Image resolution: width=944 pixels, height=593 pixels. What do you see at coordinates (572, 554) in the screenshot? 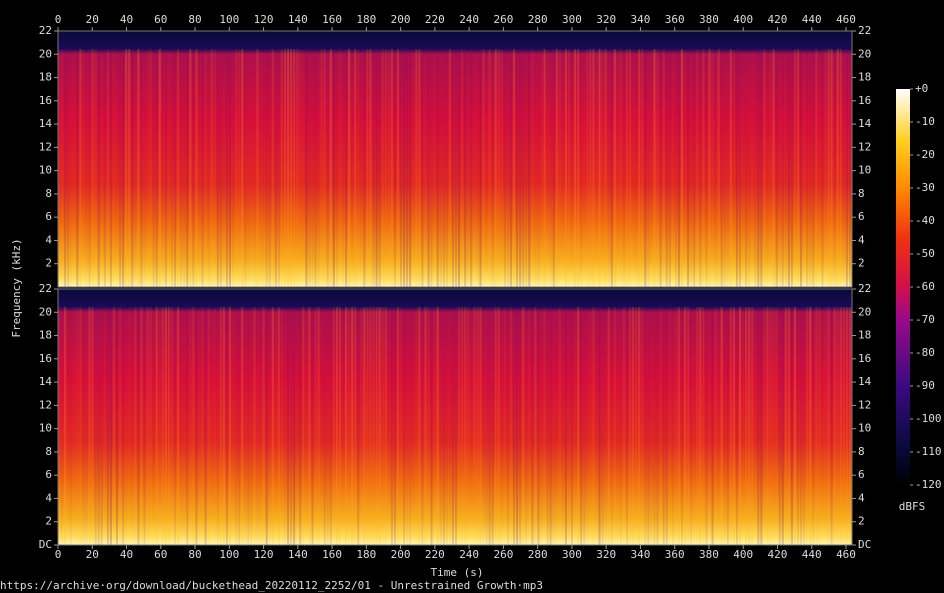
I see `x-tick-label: 300` at bounding box center [572, 554].